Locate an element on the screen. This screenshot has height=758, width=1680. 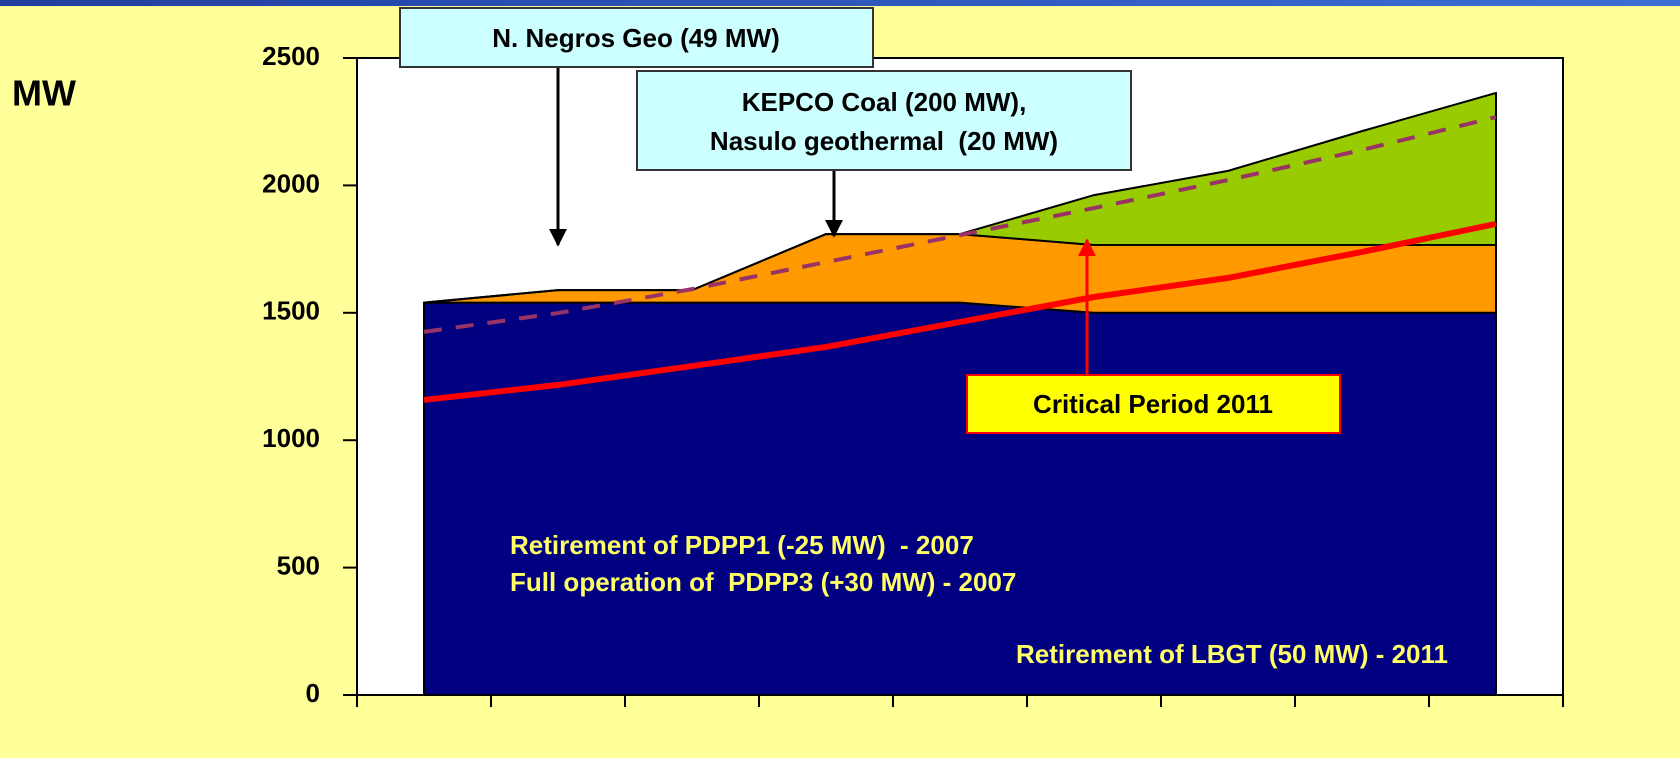
annotation-text: KEPCO Coal (200 MW), is located at coordinates (884, 102).